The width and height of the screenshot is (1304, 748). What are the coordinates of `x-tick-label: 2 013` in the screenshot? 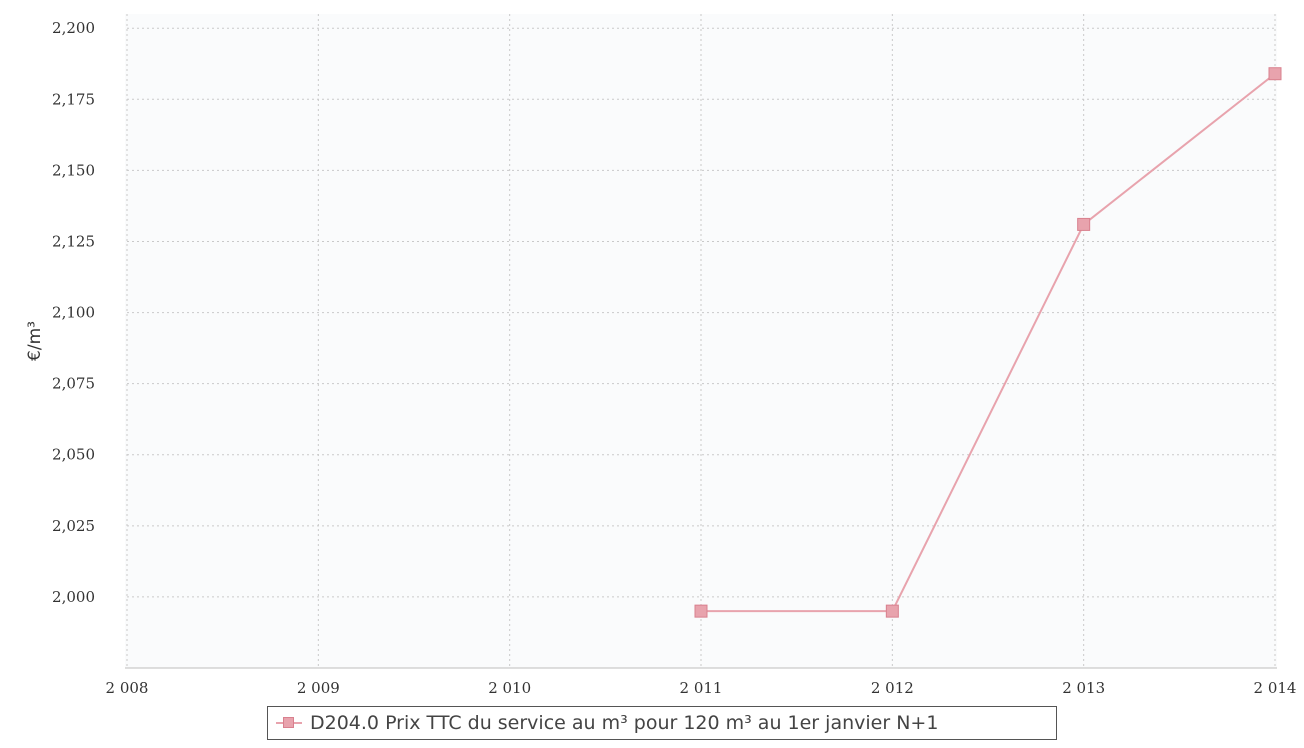 It's located at (1083, 688).